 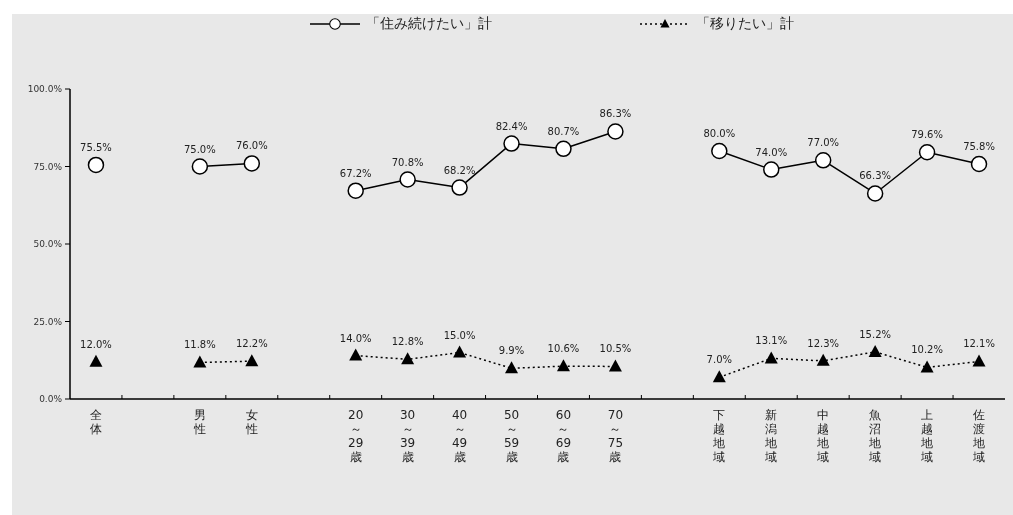 I want to click on x-tick-label: 佐渡地域, so click(x=979, y=436).